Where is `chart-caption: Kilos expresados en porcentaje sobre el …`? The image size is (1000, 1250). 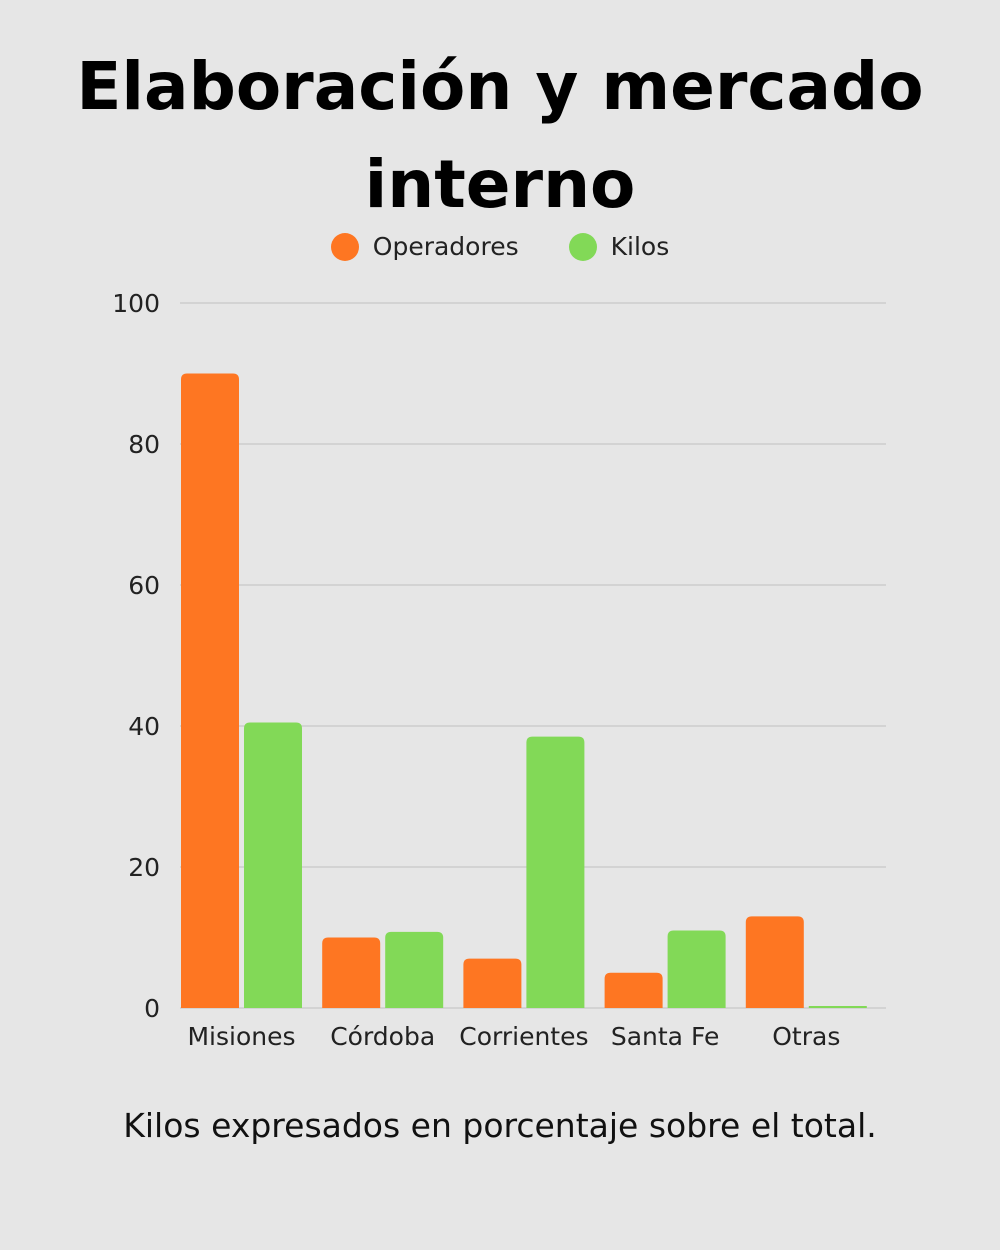
chart-caption: Kilos expresados en porcentaje sobre el … is located at coordinates (500, 1125).